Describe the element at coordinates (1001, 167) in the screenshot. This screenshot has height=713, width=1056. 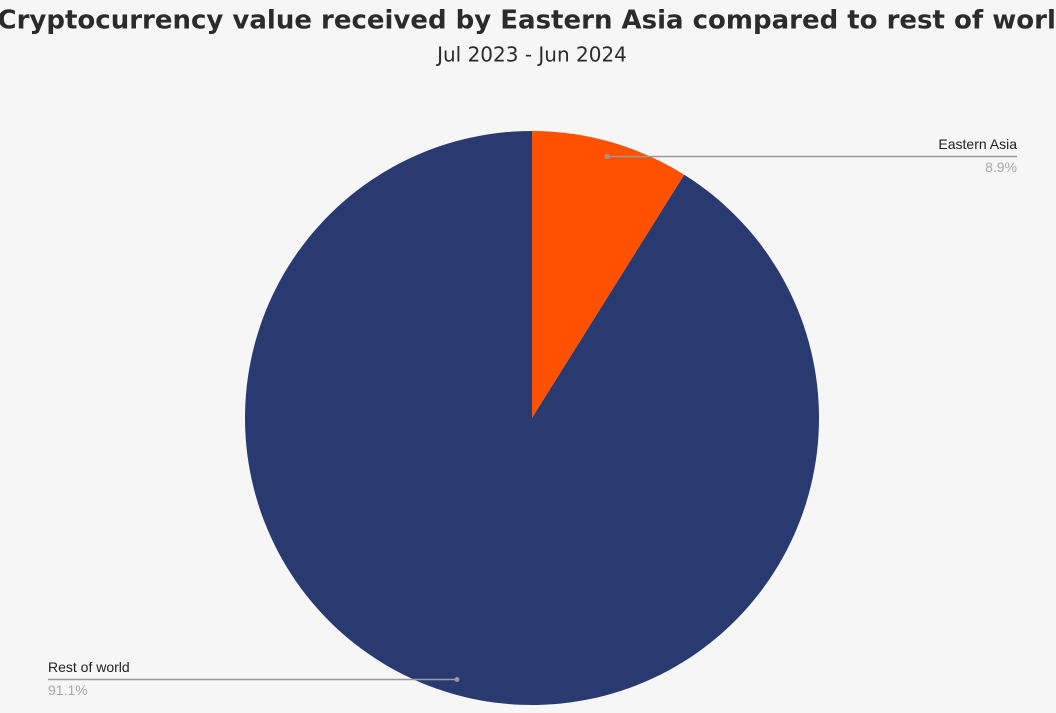
I see `slice-value-label: 8.9%` at that location.